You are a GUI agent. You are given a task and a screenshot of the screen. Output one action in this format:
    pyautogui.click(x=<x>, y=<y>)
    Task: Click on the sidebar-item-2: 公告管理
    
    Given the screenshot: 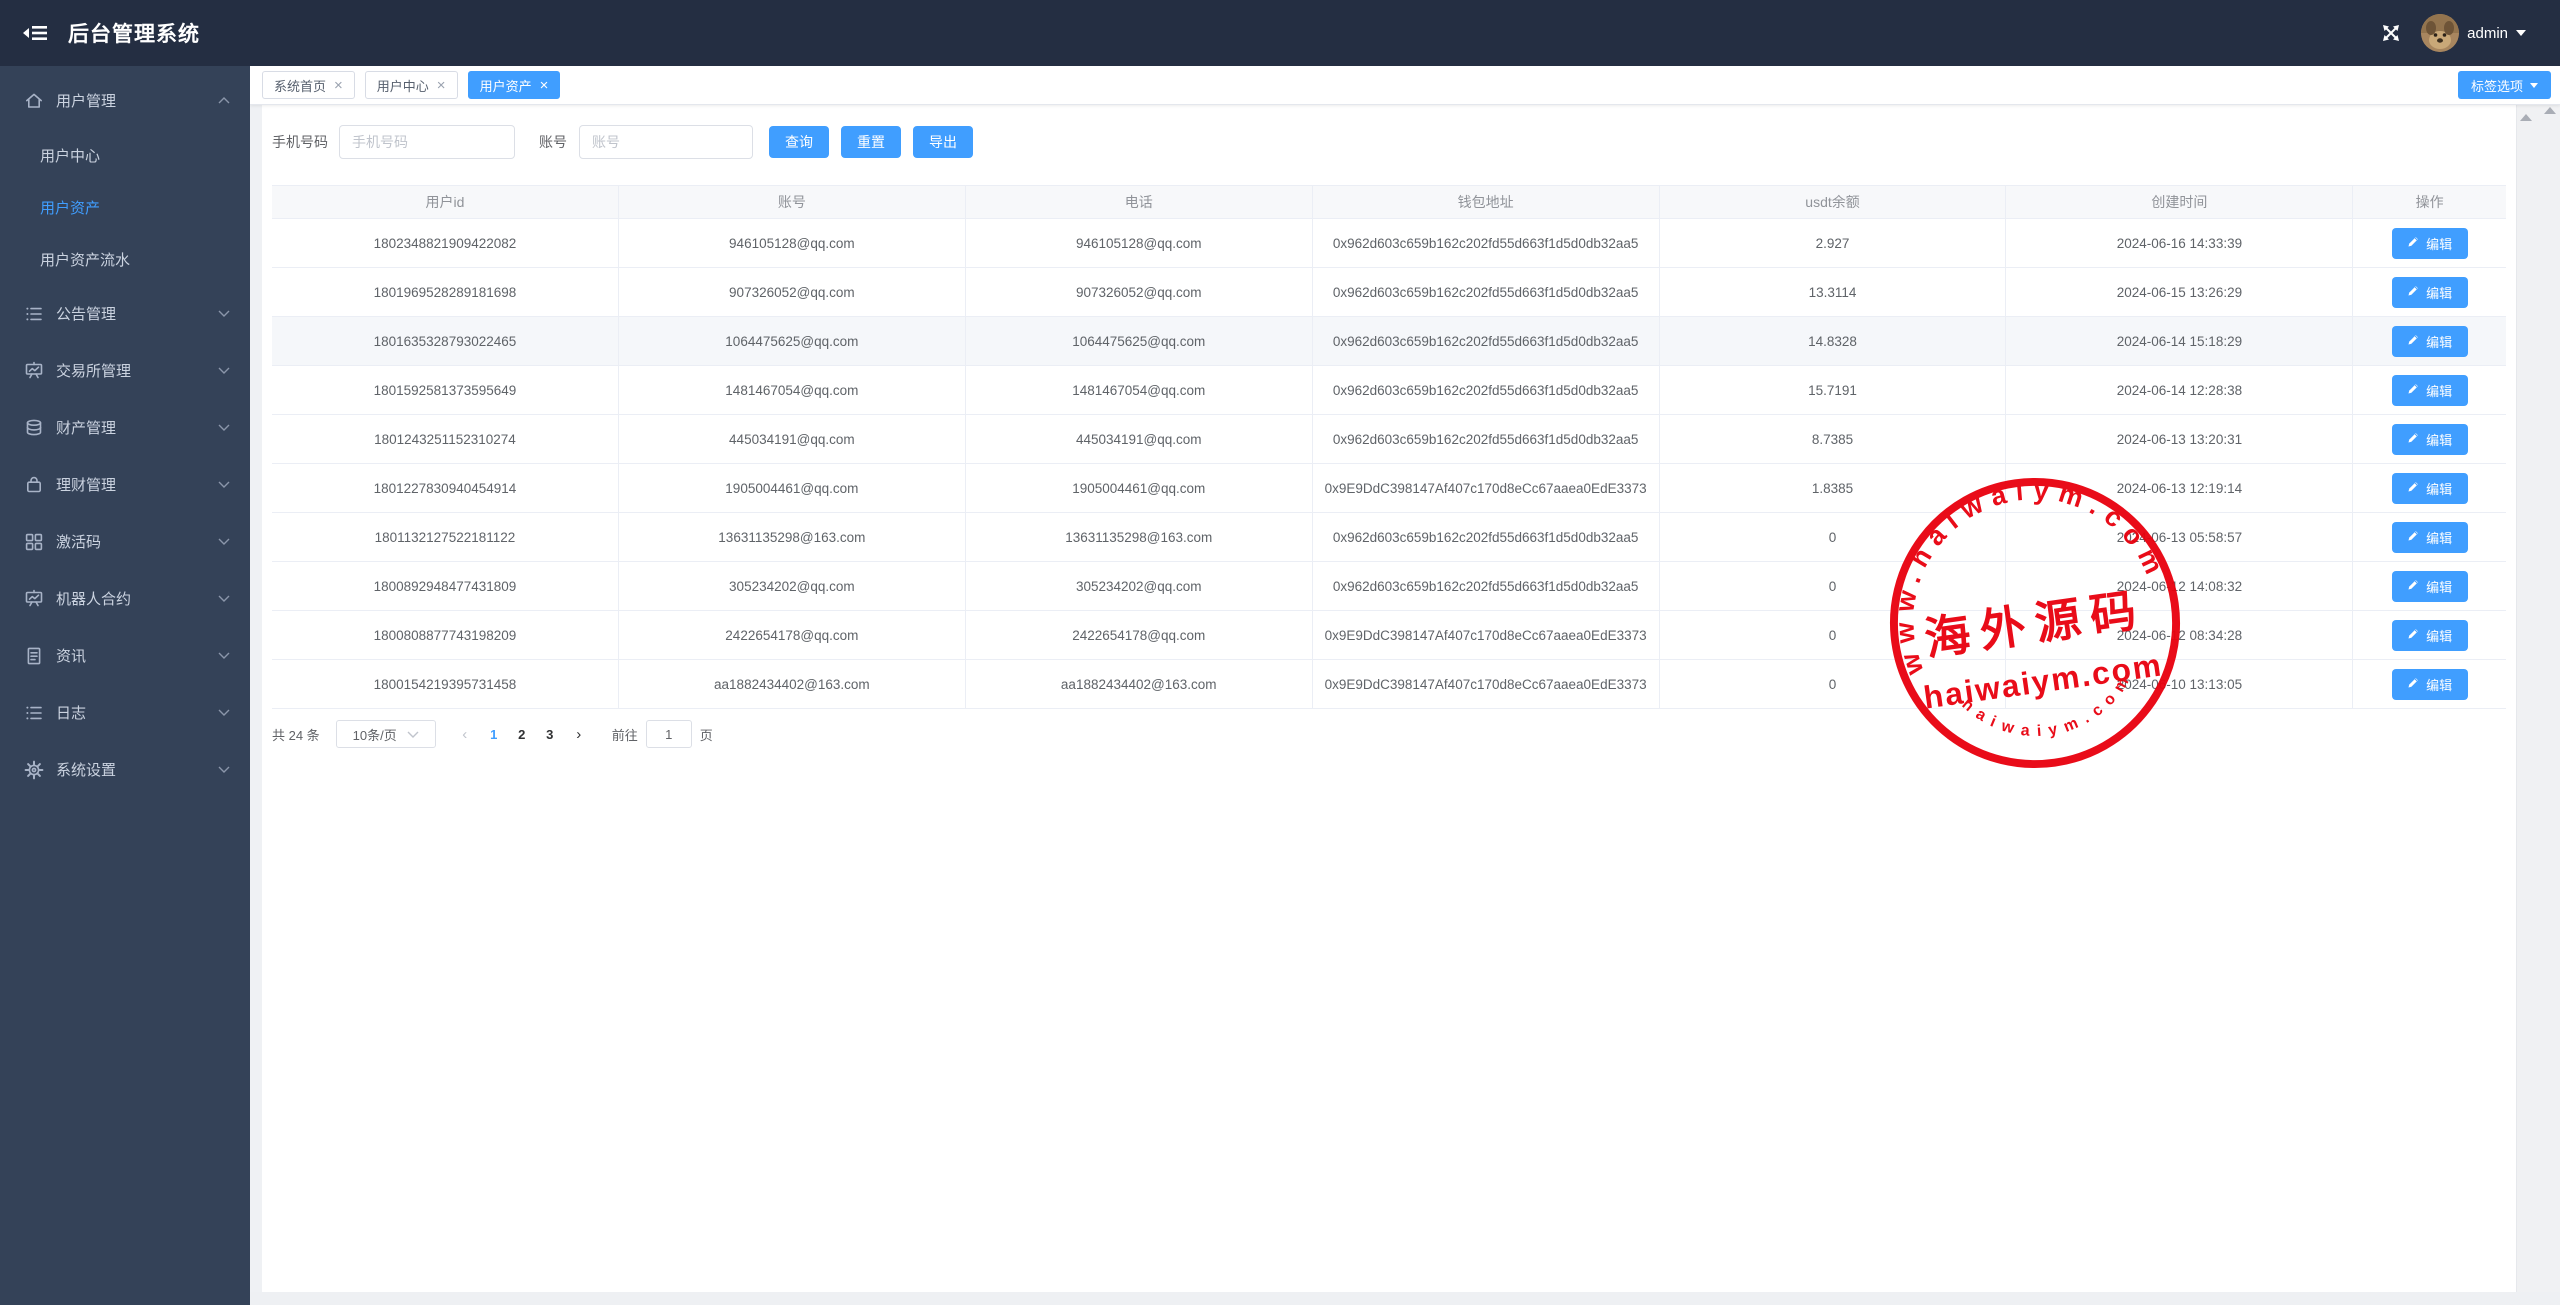 What is the action you would take?
    pyautogui.click(x=125, y=313)
    